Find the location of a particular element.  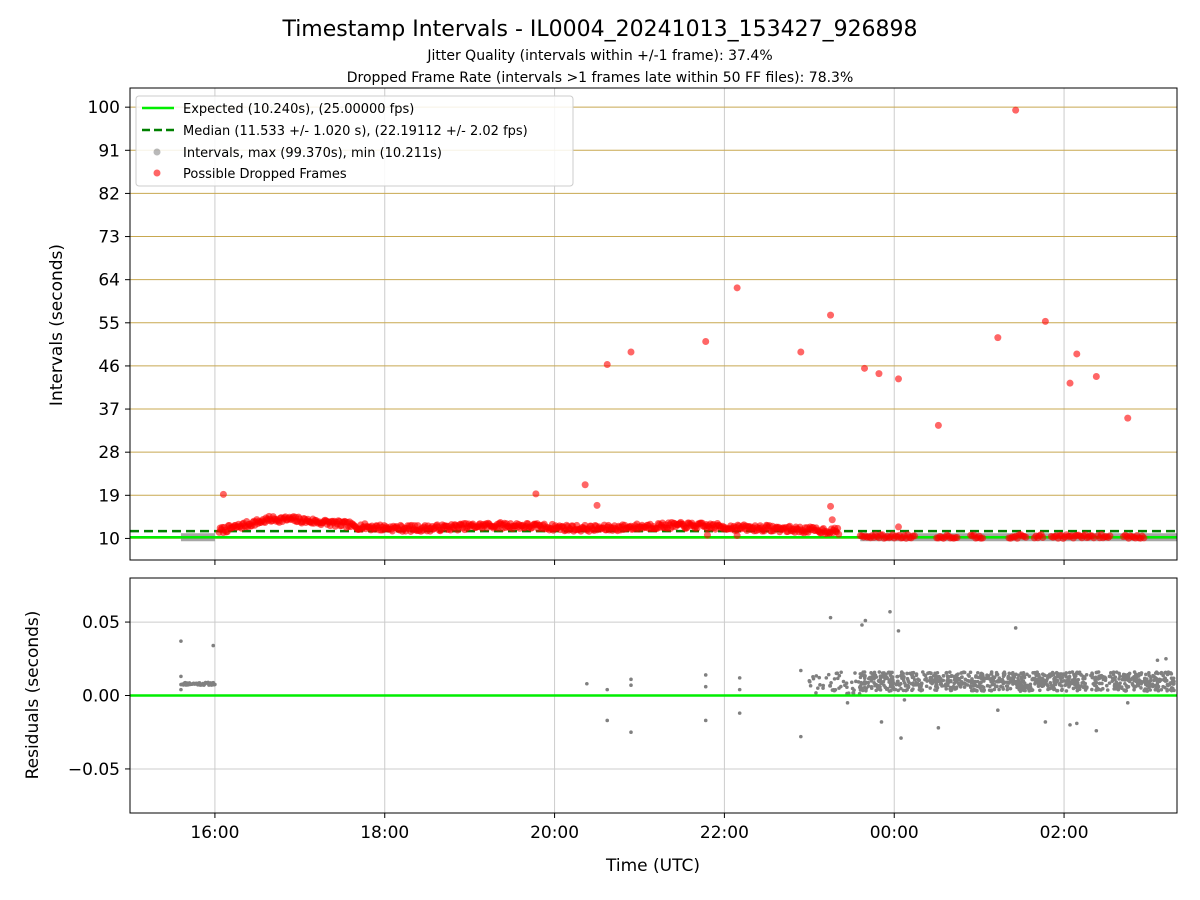

top-ytick-label: 55 is located at coordinates (109, 324).